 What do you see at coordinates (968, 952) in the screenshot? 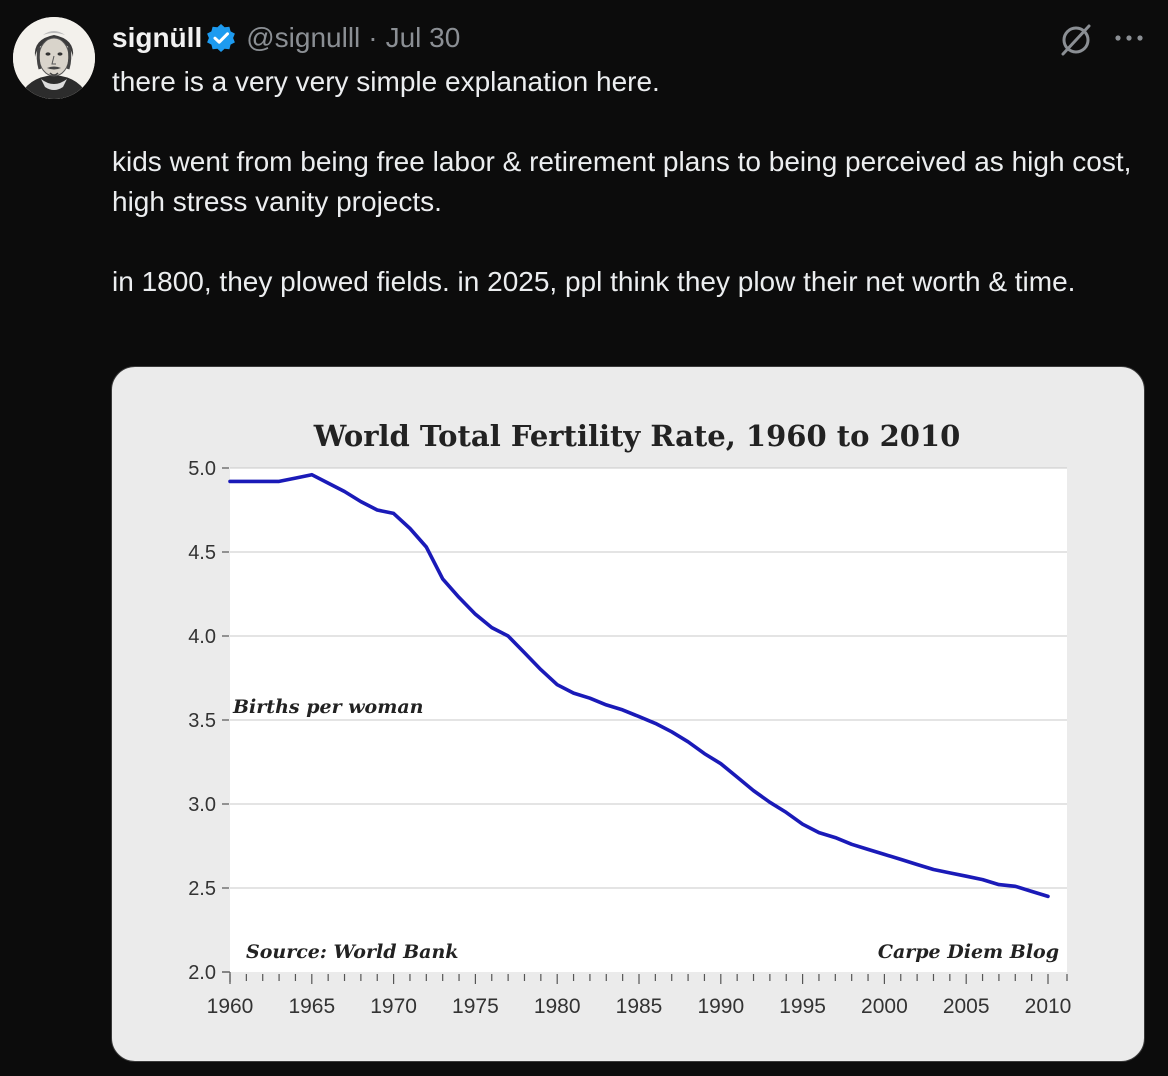
I see `credit-label: Carpe Diem Blog` at bounding box center [968, 952].